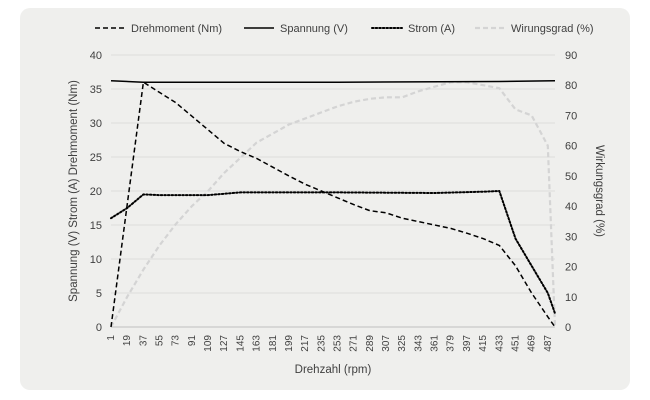 The image size is (650, 400). Describe the element at coordinates (257, 343) in the screenshot. I see `x-tick-label: 163` at that location.